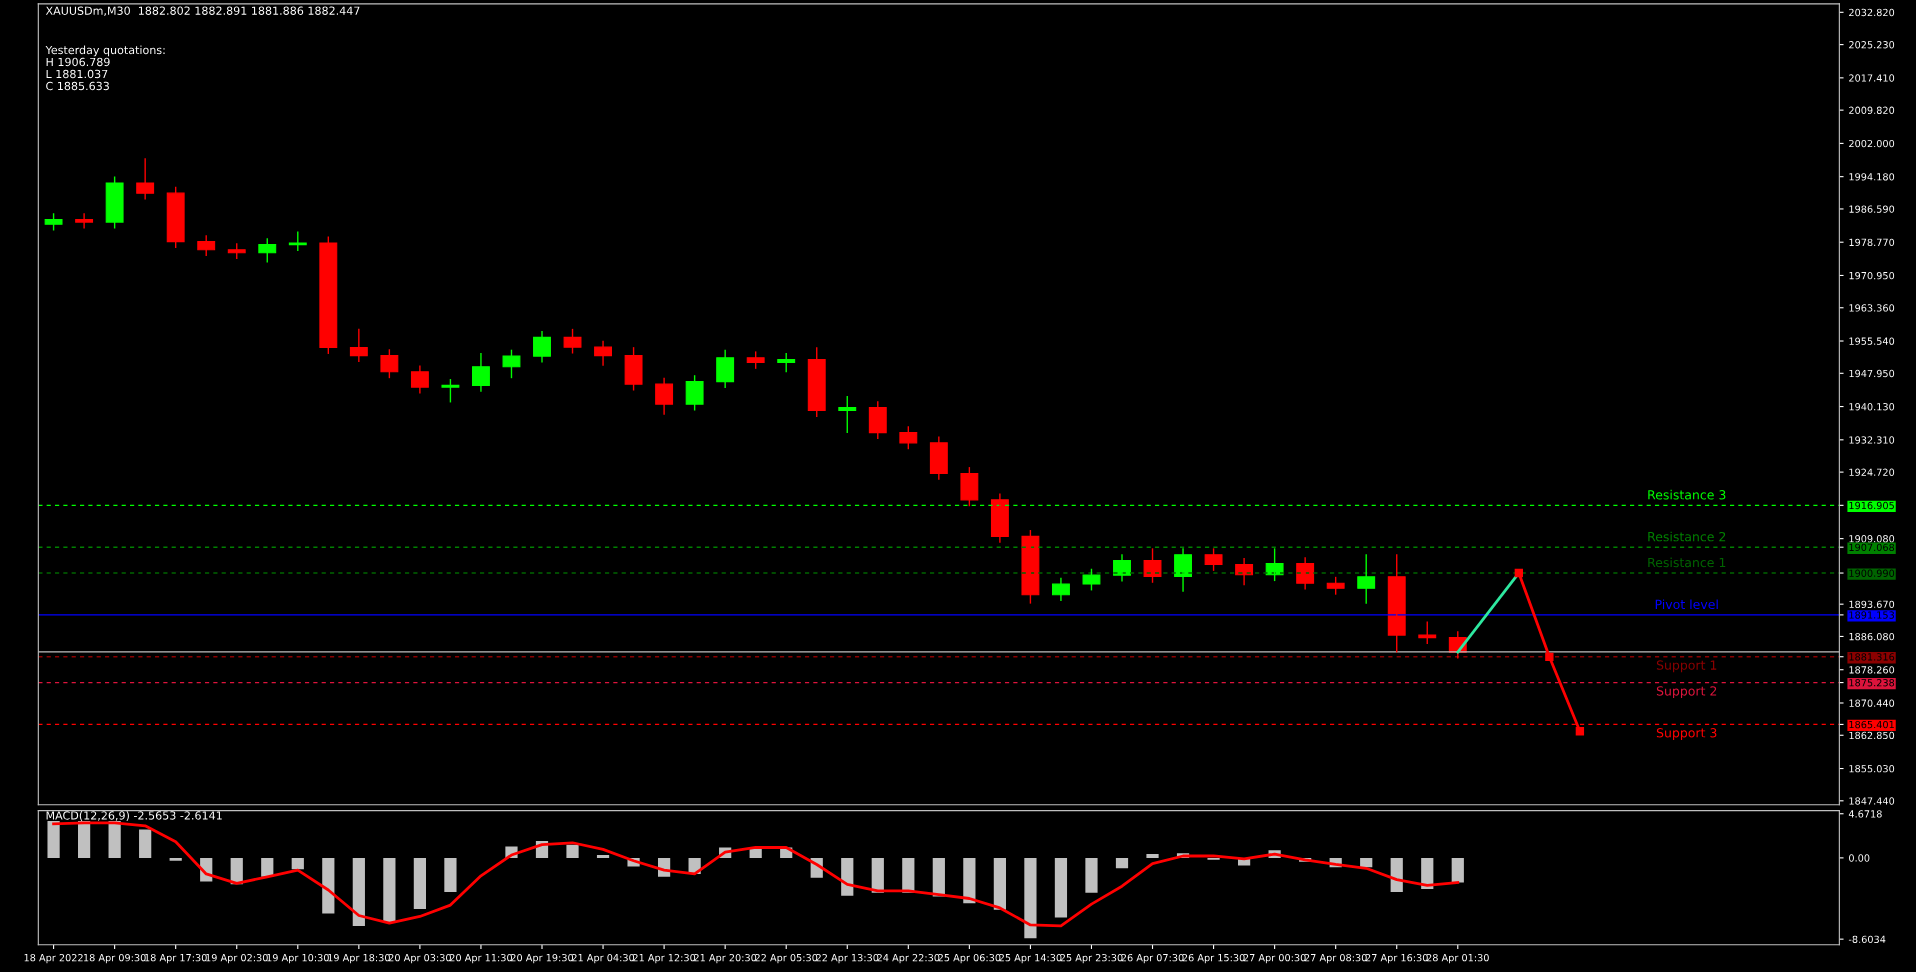  Describe the element at coordinates (1872, 78) in the screenshot. I see `y-tick-label: 2017.410` at that location.